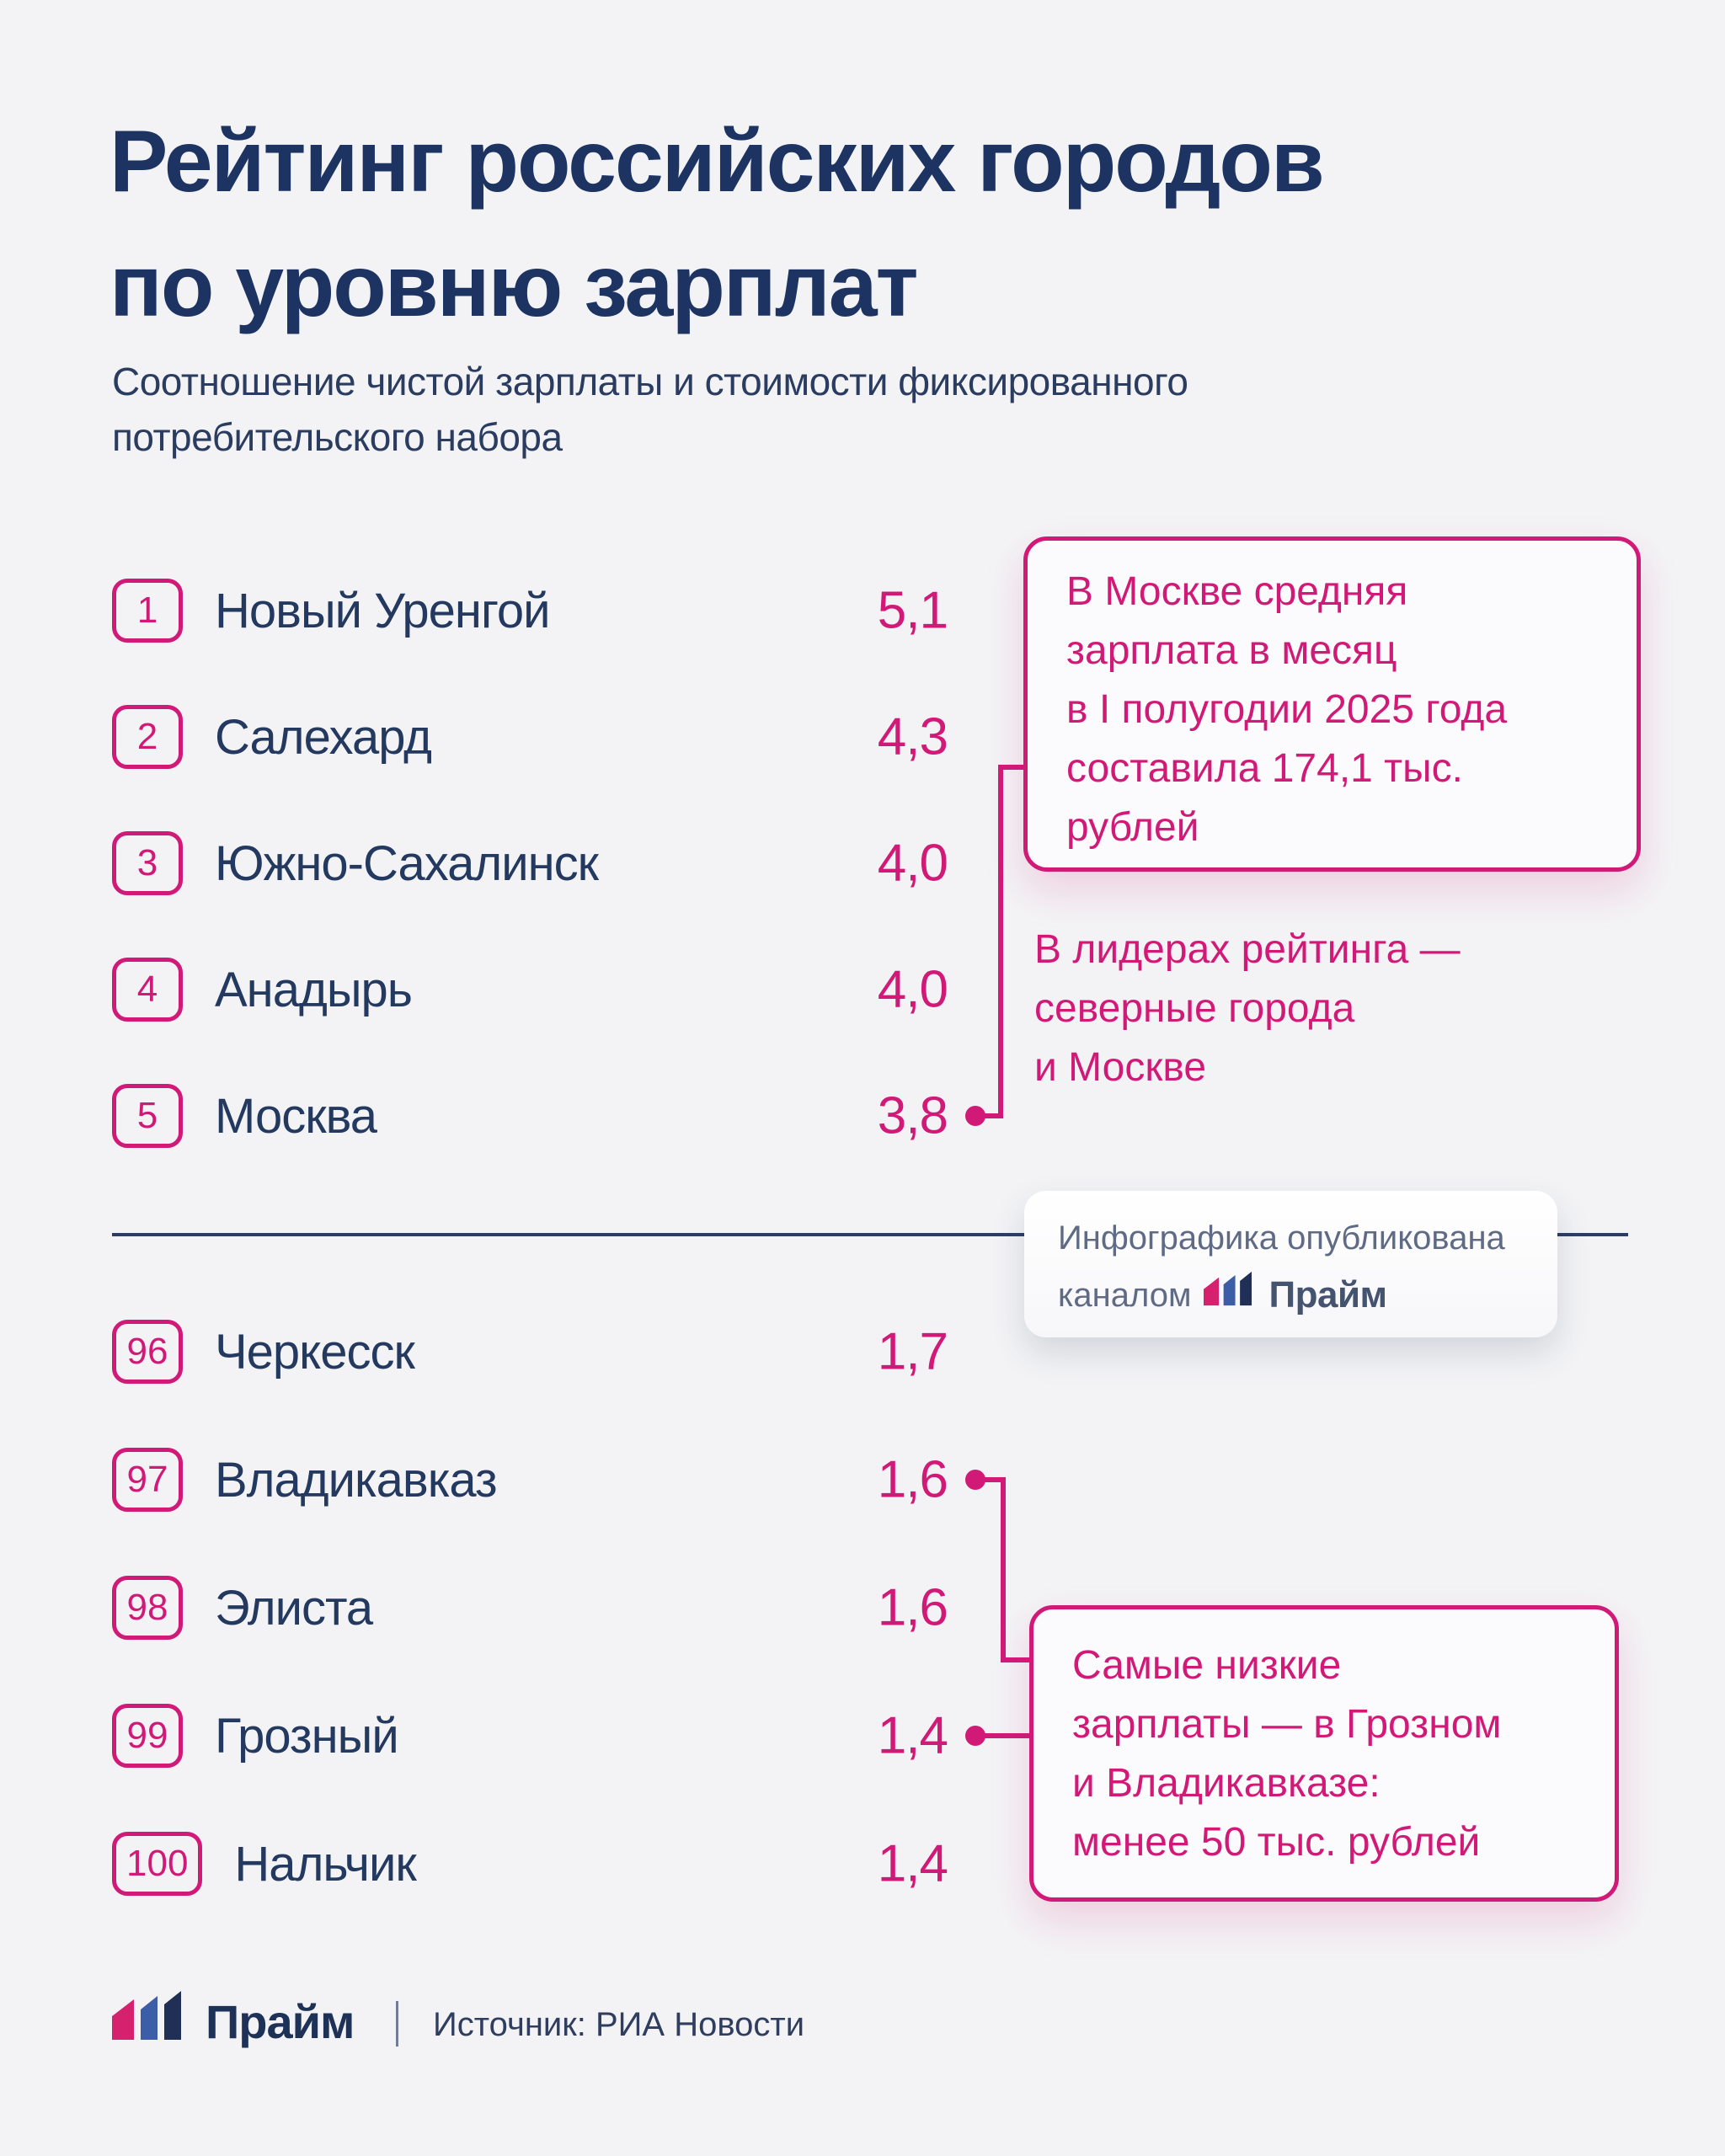  I want to click on rank-number: 97, so click(147, 1479).